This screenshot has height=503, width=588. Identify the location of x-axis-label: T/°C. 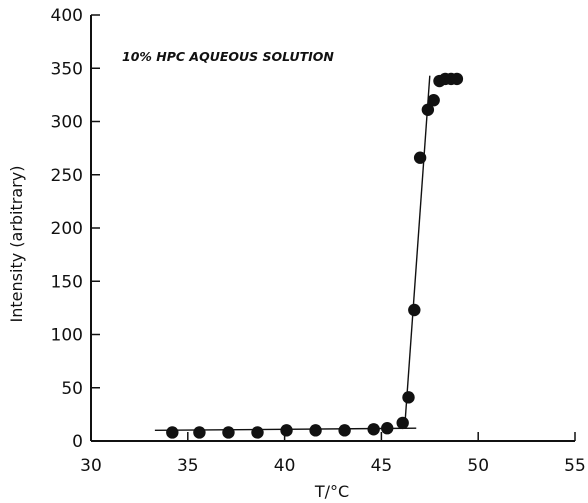
(331, 491).